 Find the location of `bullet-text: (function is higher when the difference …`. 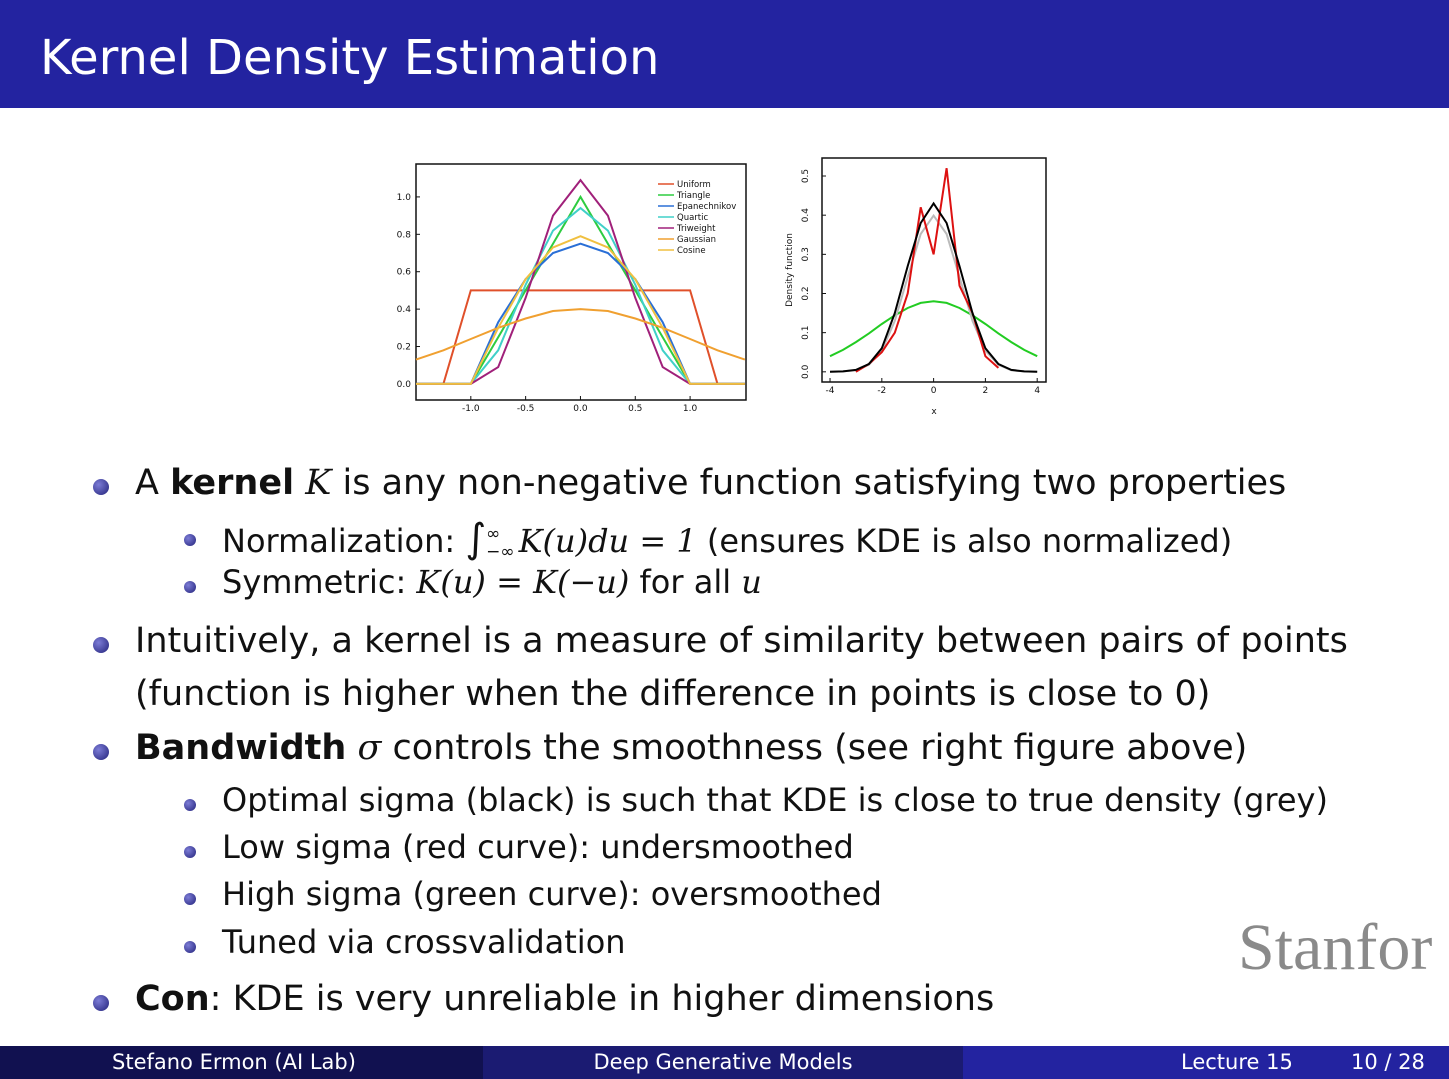

bullet-text: (function is higher when the difference … is located at coordinates (673, 694).